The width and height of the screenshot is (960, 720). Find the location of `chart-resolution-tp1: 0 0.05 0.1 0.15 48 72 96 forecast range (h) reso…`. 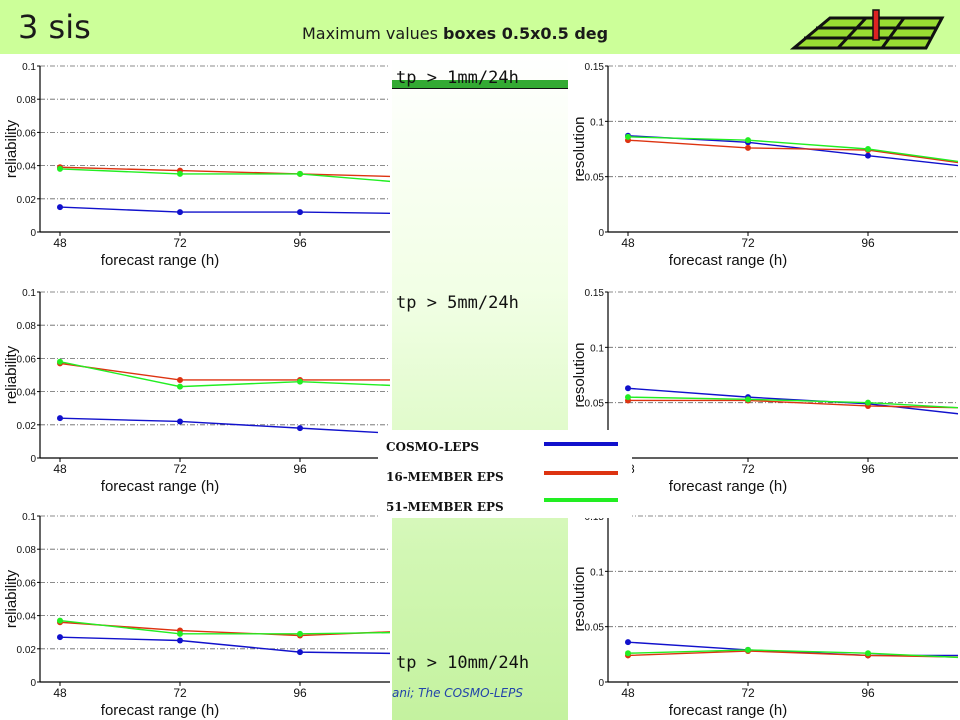

chart-resolution-tp1: 0 0.05 0.1 0.15 48 72 96 forecast range (h) reso… is located at coordinates (764, 165).